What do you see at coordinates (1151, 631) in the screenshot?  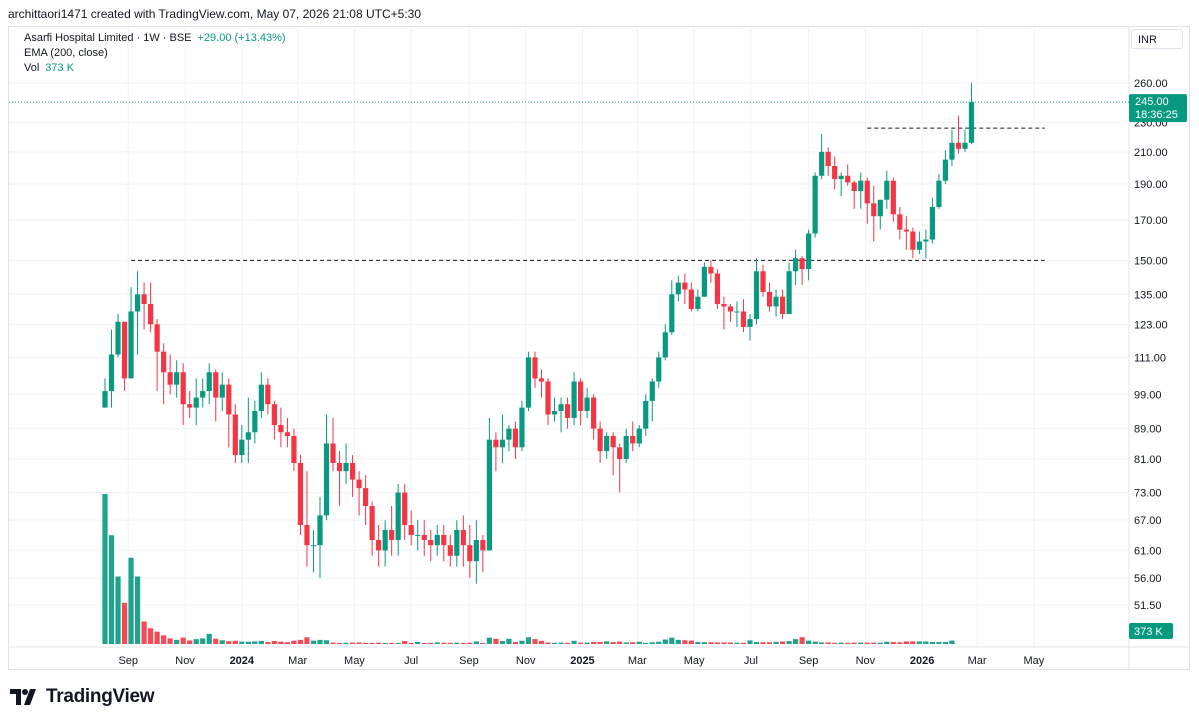 I see `volume-tag-bg` at bounding box center [1151, 631].